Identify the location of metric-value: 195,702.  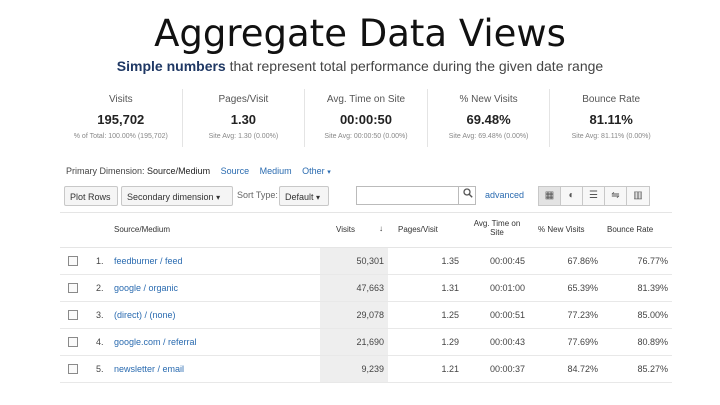
(121, 119).